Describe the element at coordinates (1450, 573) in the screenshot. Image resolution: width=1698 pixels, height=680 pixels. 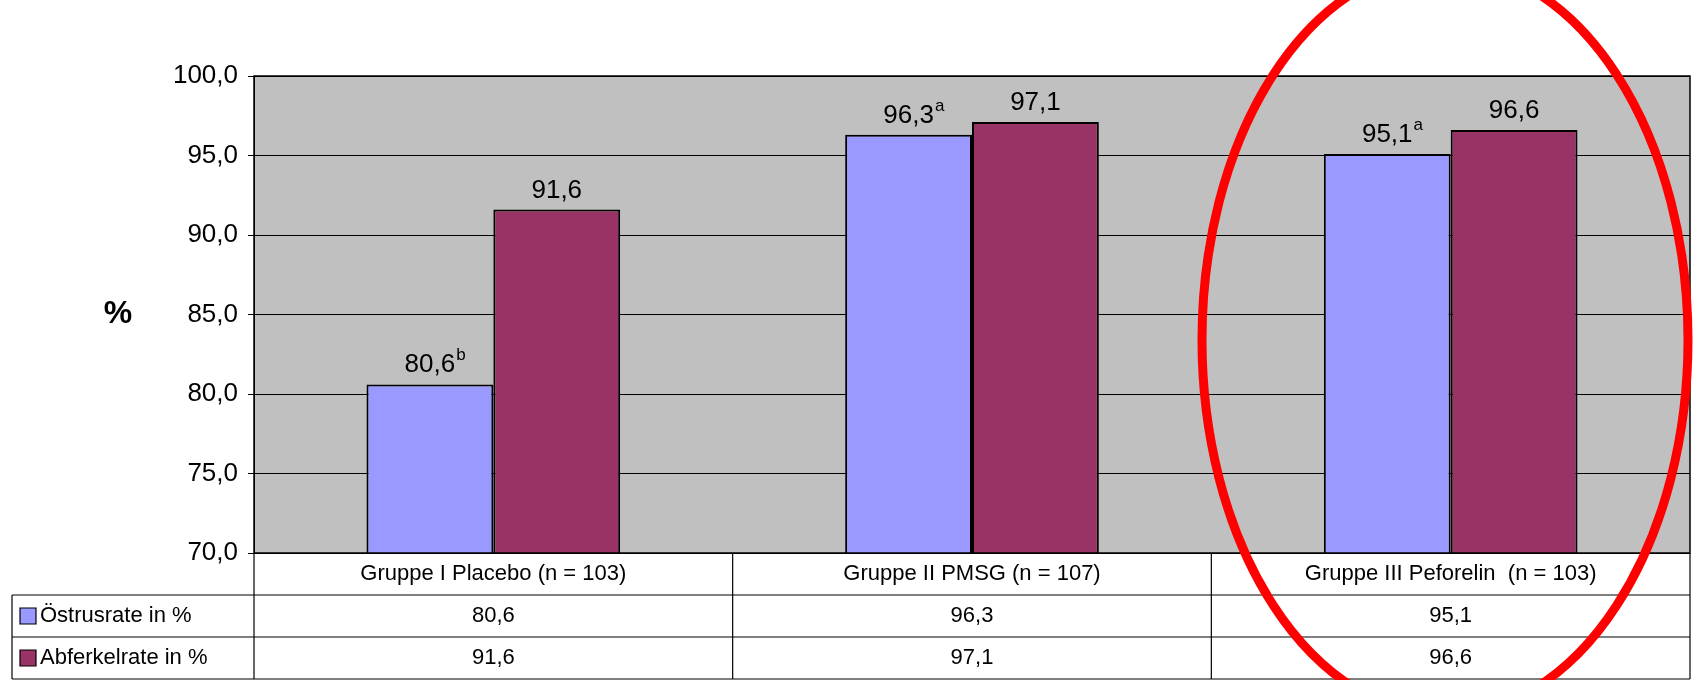
I see `x-tick-label: Gruppe III Peforelin (n = 103)` at that location.